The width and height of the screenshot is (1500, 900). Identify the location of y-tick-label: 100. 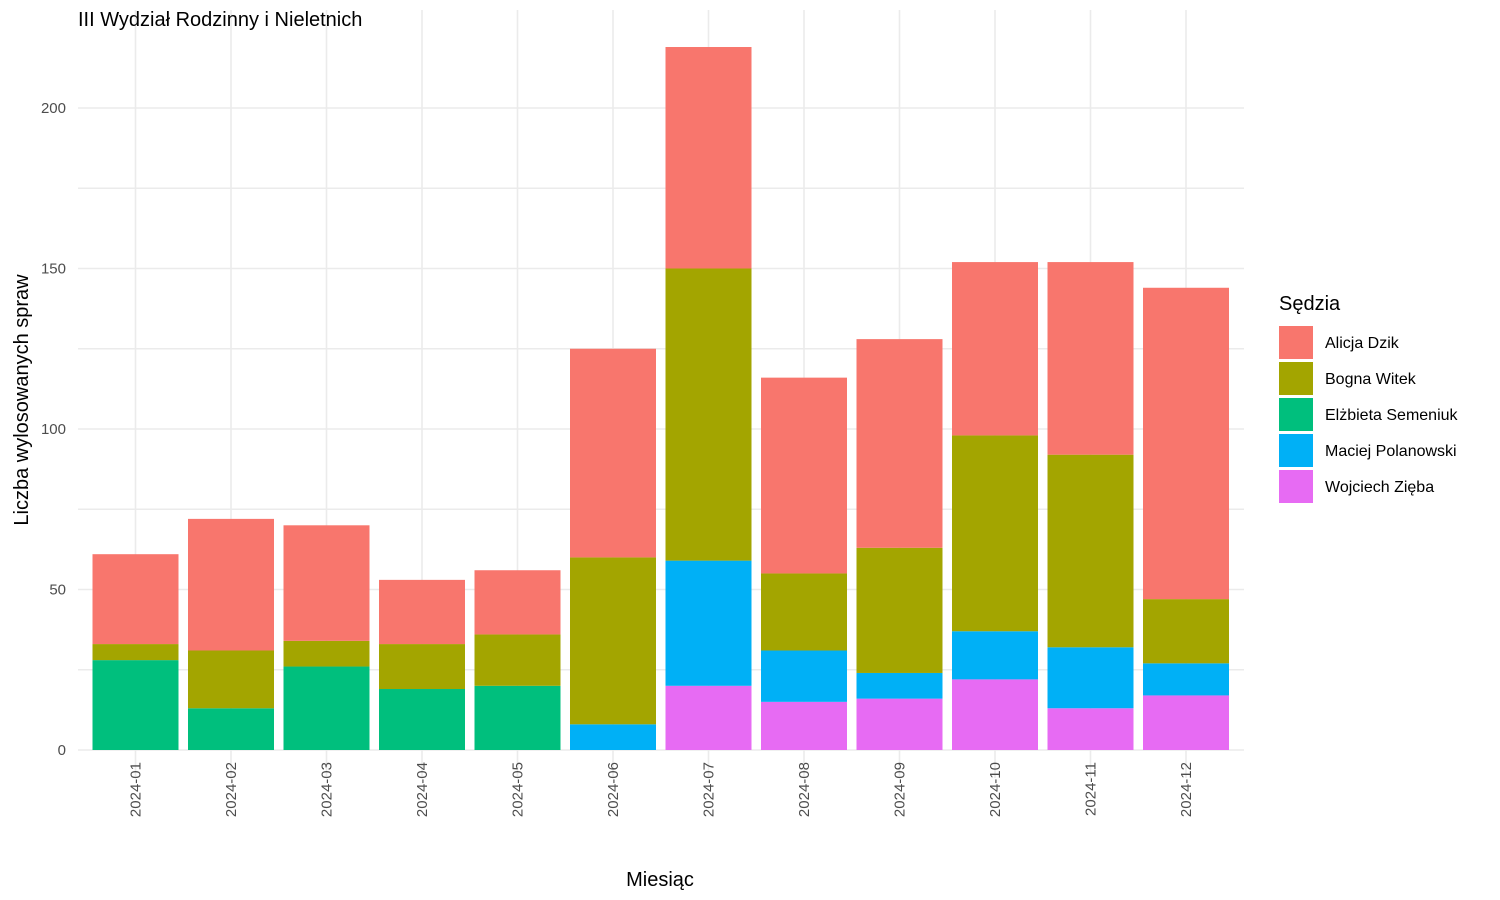
(53, 429).